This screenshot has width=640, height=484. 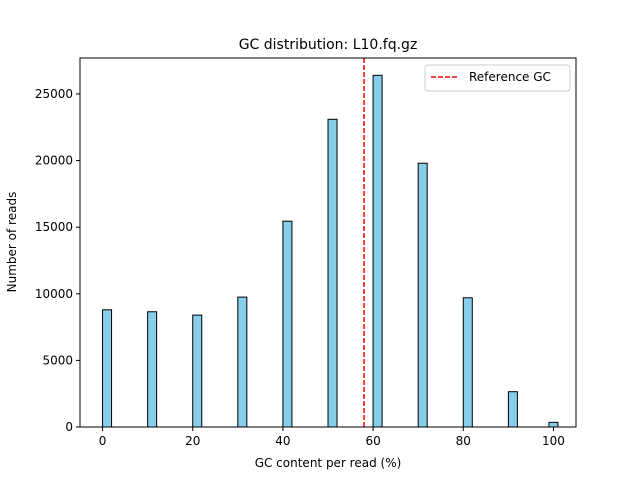 What do you see at coordinates (332, 437) in the screenshot?
I see `x-axis-ticks: 0 20 40 60 80 100` at bounding box center [332, 437].